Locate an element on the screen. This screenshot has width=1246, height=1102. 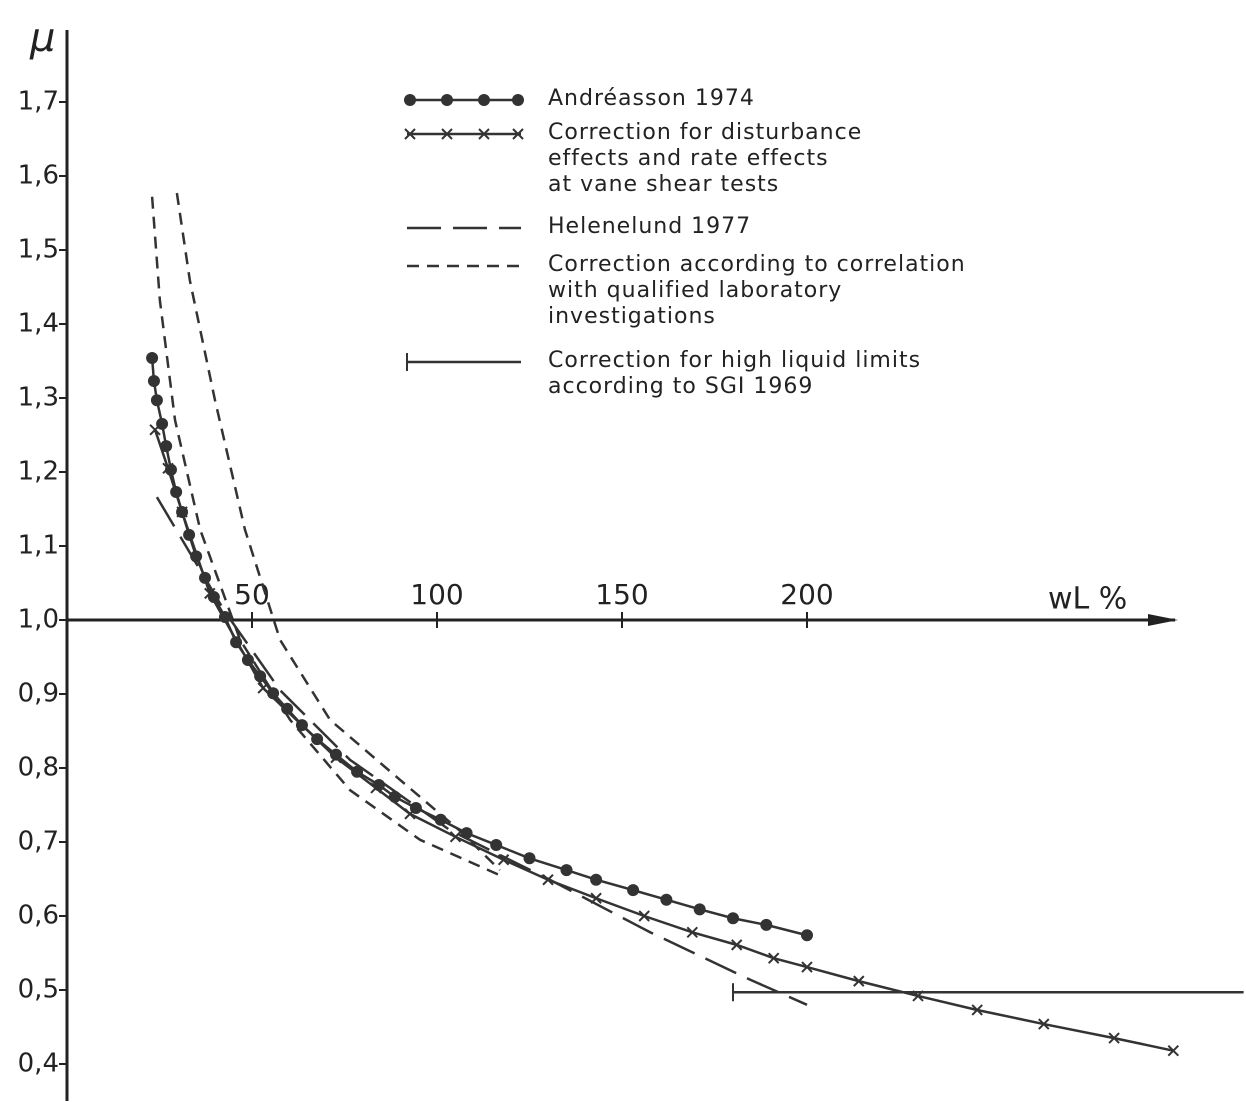
y-tick-label: 1,5 is located at coordinates (38, 250).